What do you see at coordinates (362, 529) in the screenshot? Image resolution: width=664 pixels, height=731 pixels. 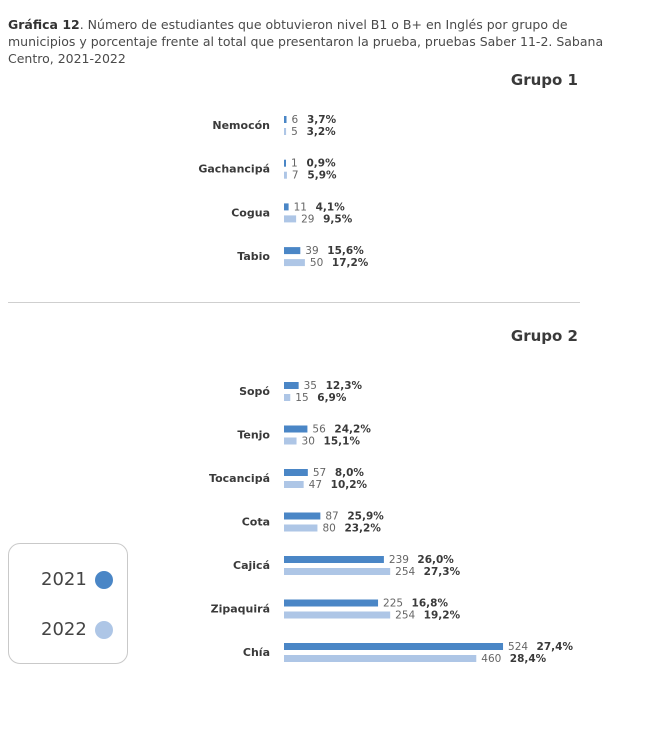 I see `percent-label-cota-2022: 23,2%` at bounding box center [362, 529].